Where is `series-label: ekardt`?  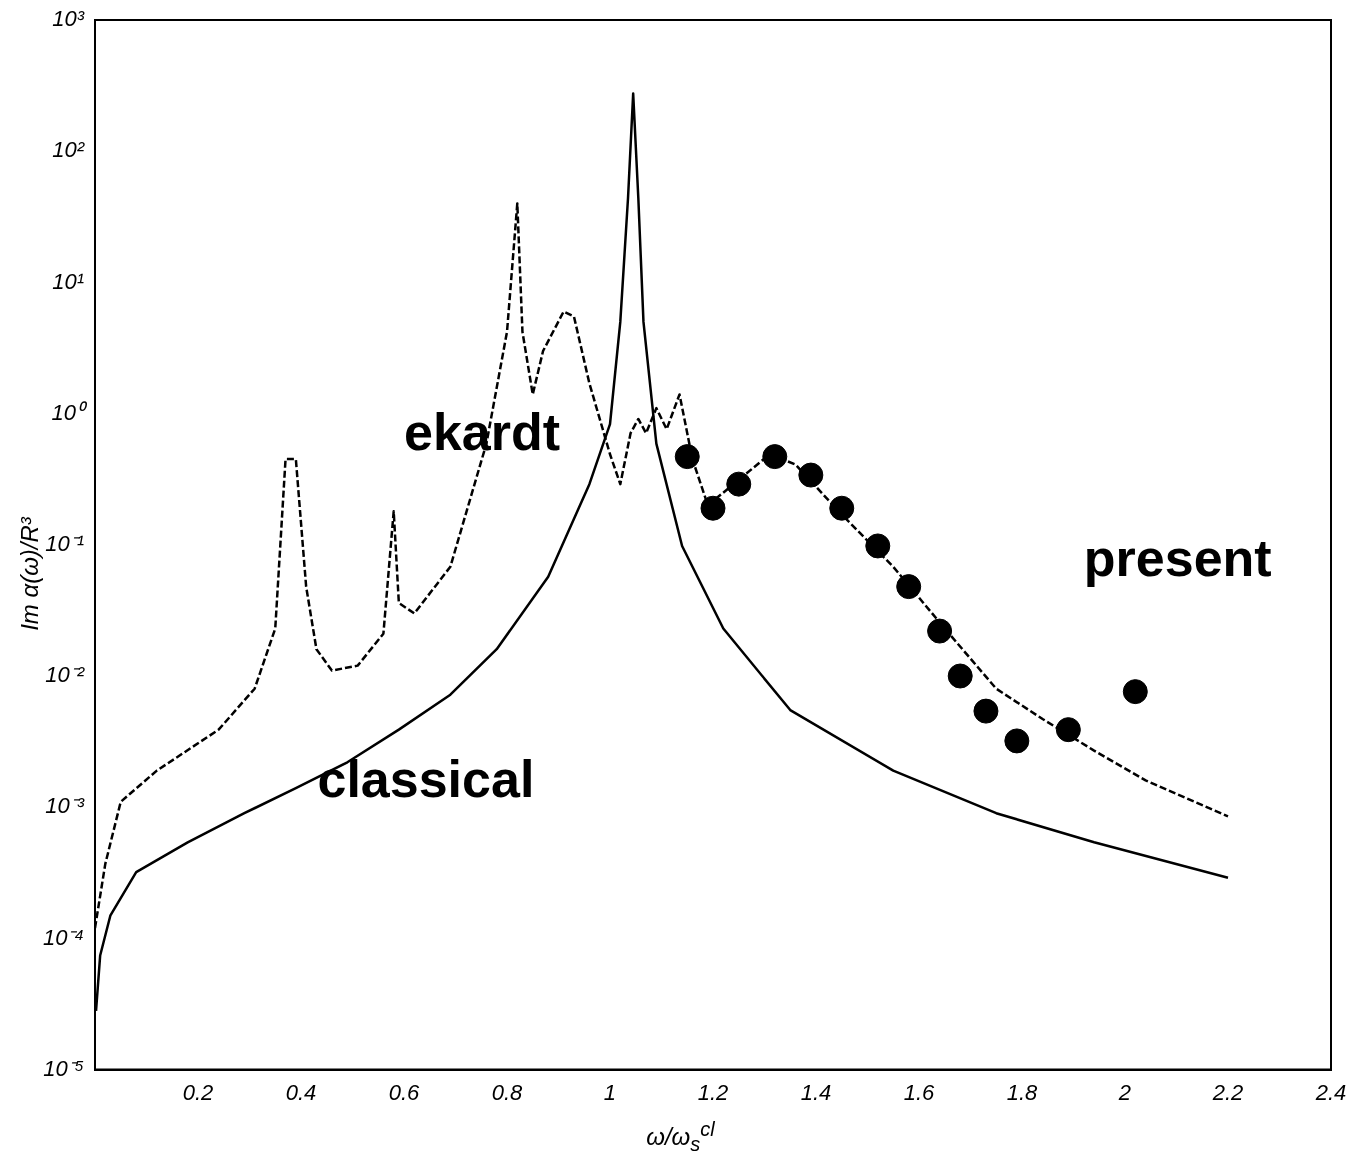
series-label: ekardt is located at coordinates (482, 432).